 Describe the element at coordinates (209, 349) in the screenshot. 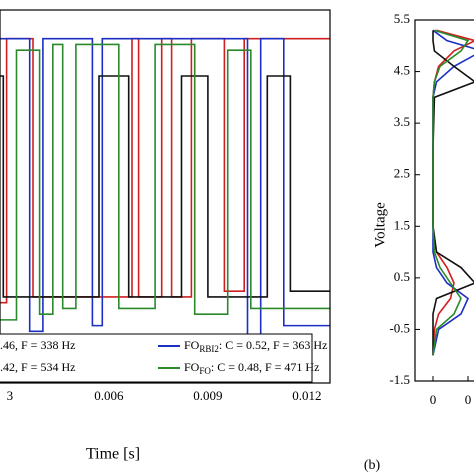

I see `legend-sub: RBI2` at that location.